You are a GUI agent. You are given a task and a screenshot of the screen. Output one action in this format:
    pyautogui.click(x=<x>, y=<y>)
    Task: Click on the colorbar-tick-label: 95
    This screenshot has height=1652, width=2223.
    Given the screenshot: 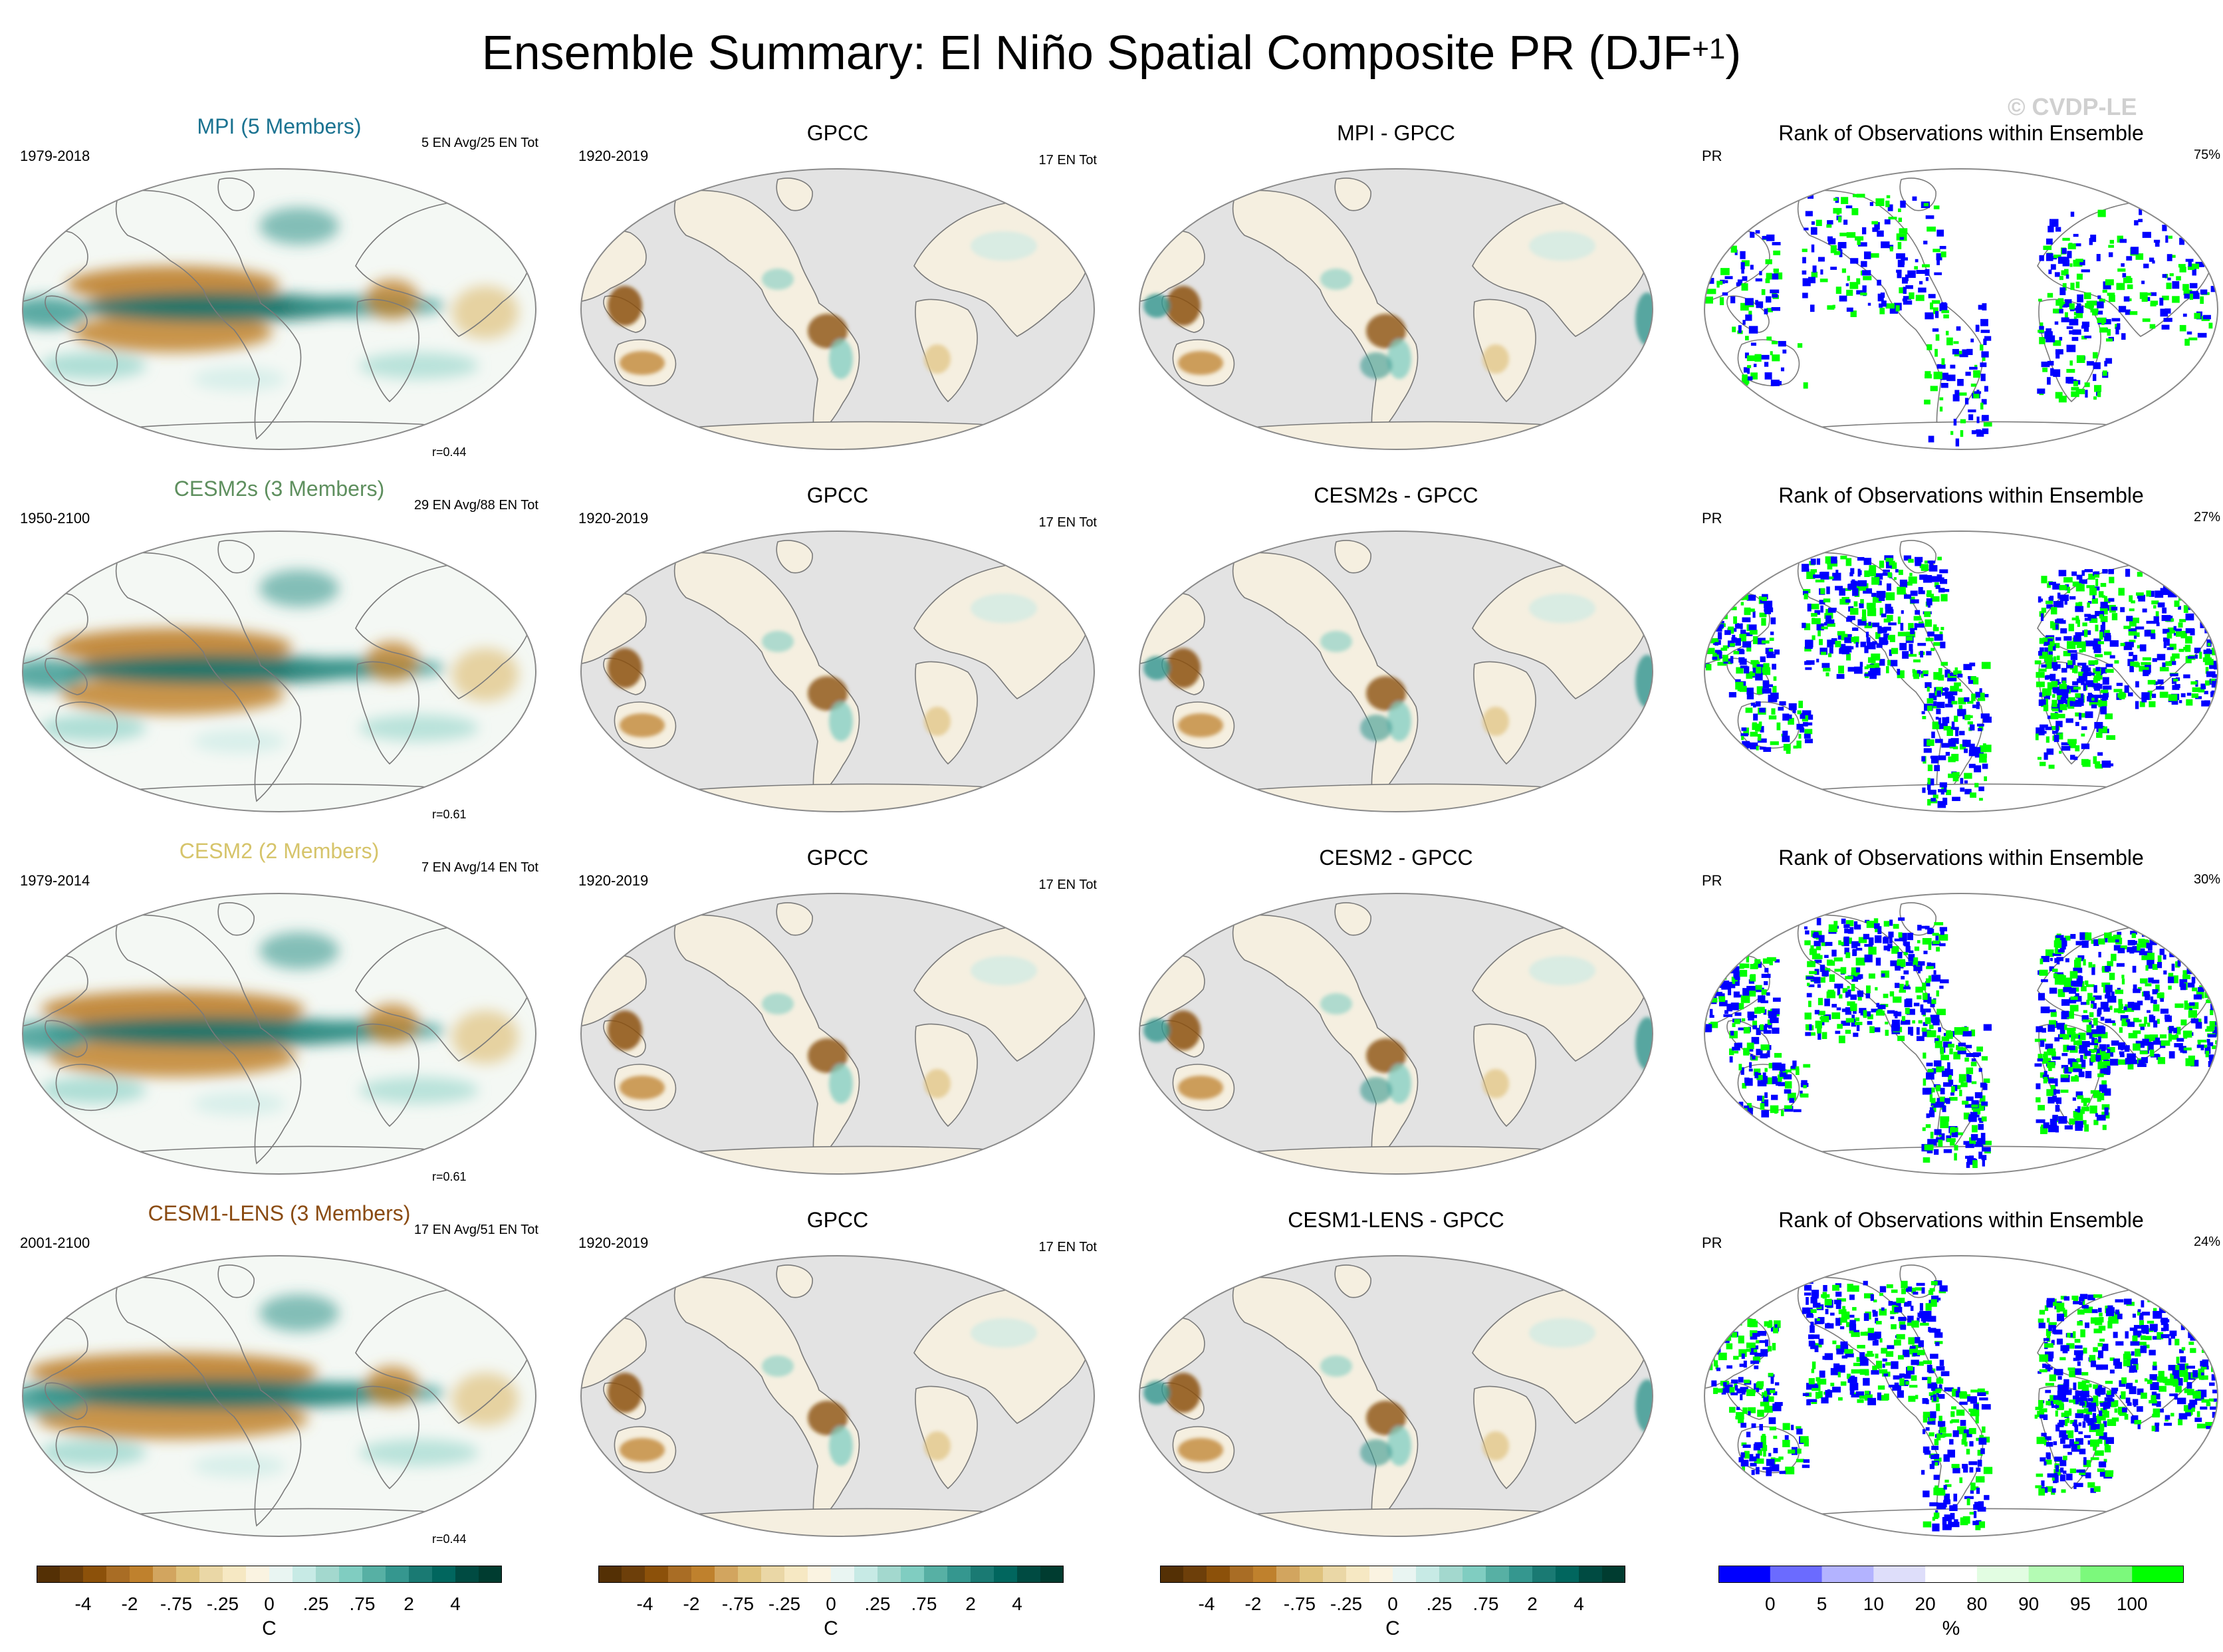 What is the action you would take?
    pyautogui.click(x=2080, y=1603)
    